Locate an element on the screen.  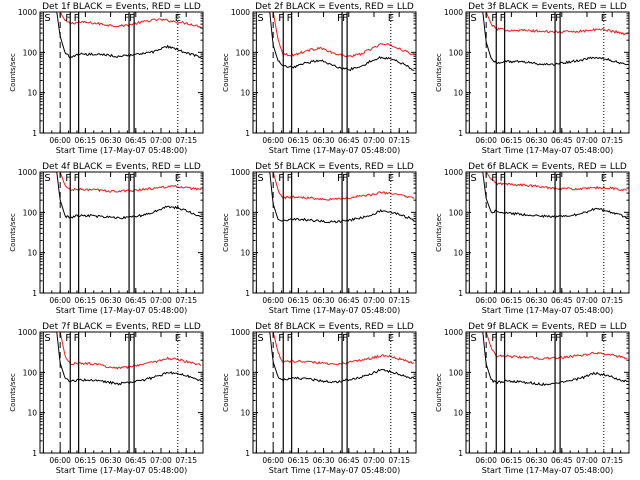
panel-title: Det 1f BLACK = Events, RED = LLD is located at coordinates (121, 7).